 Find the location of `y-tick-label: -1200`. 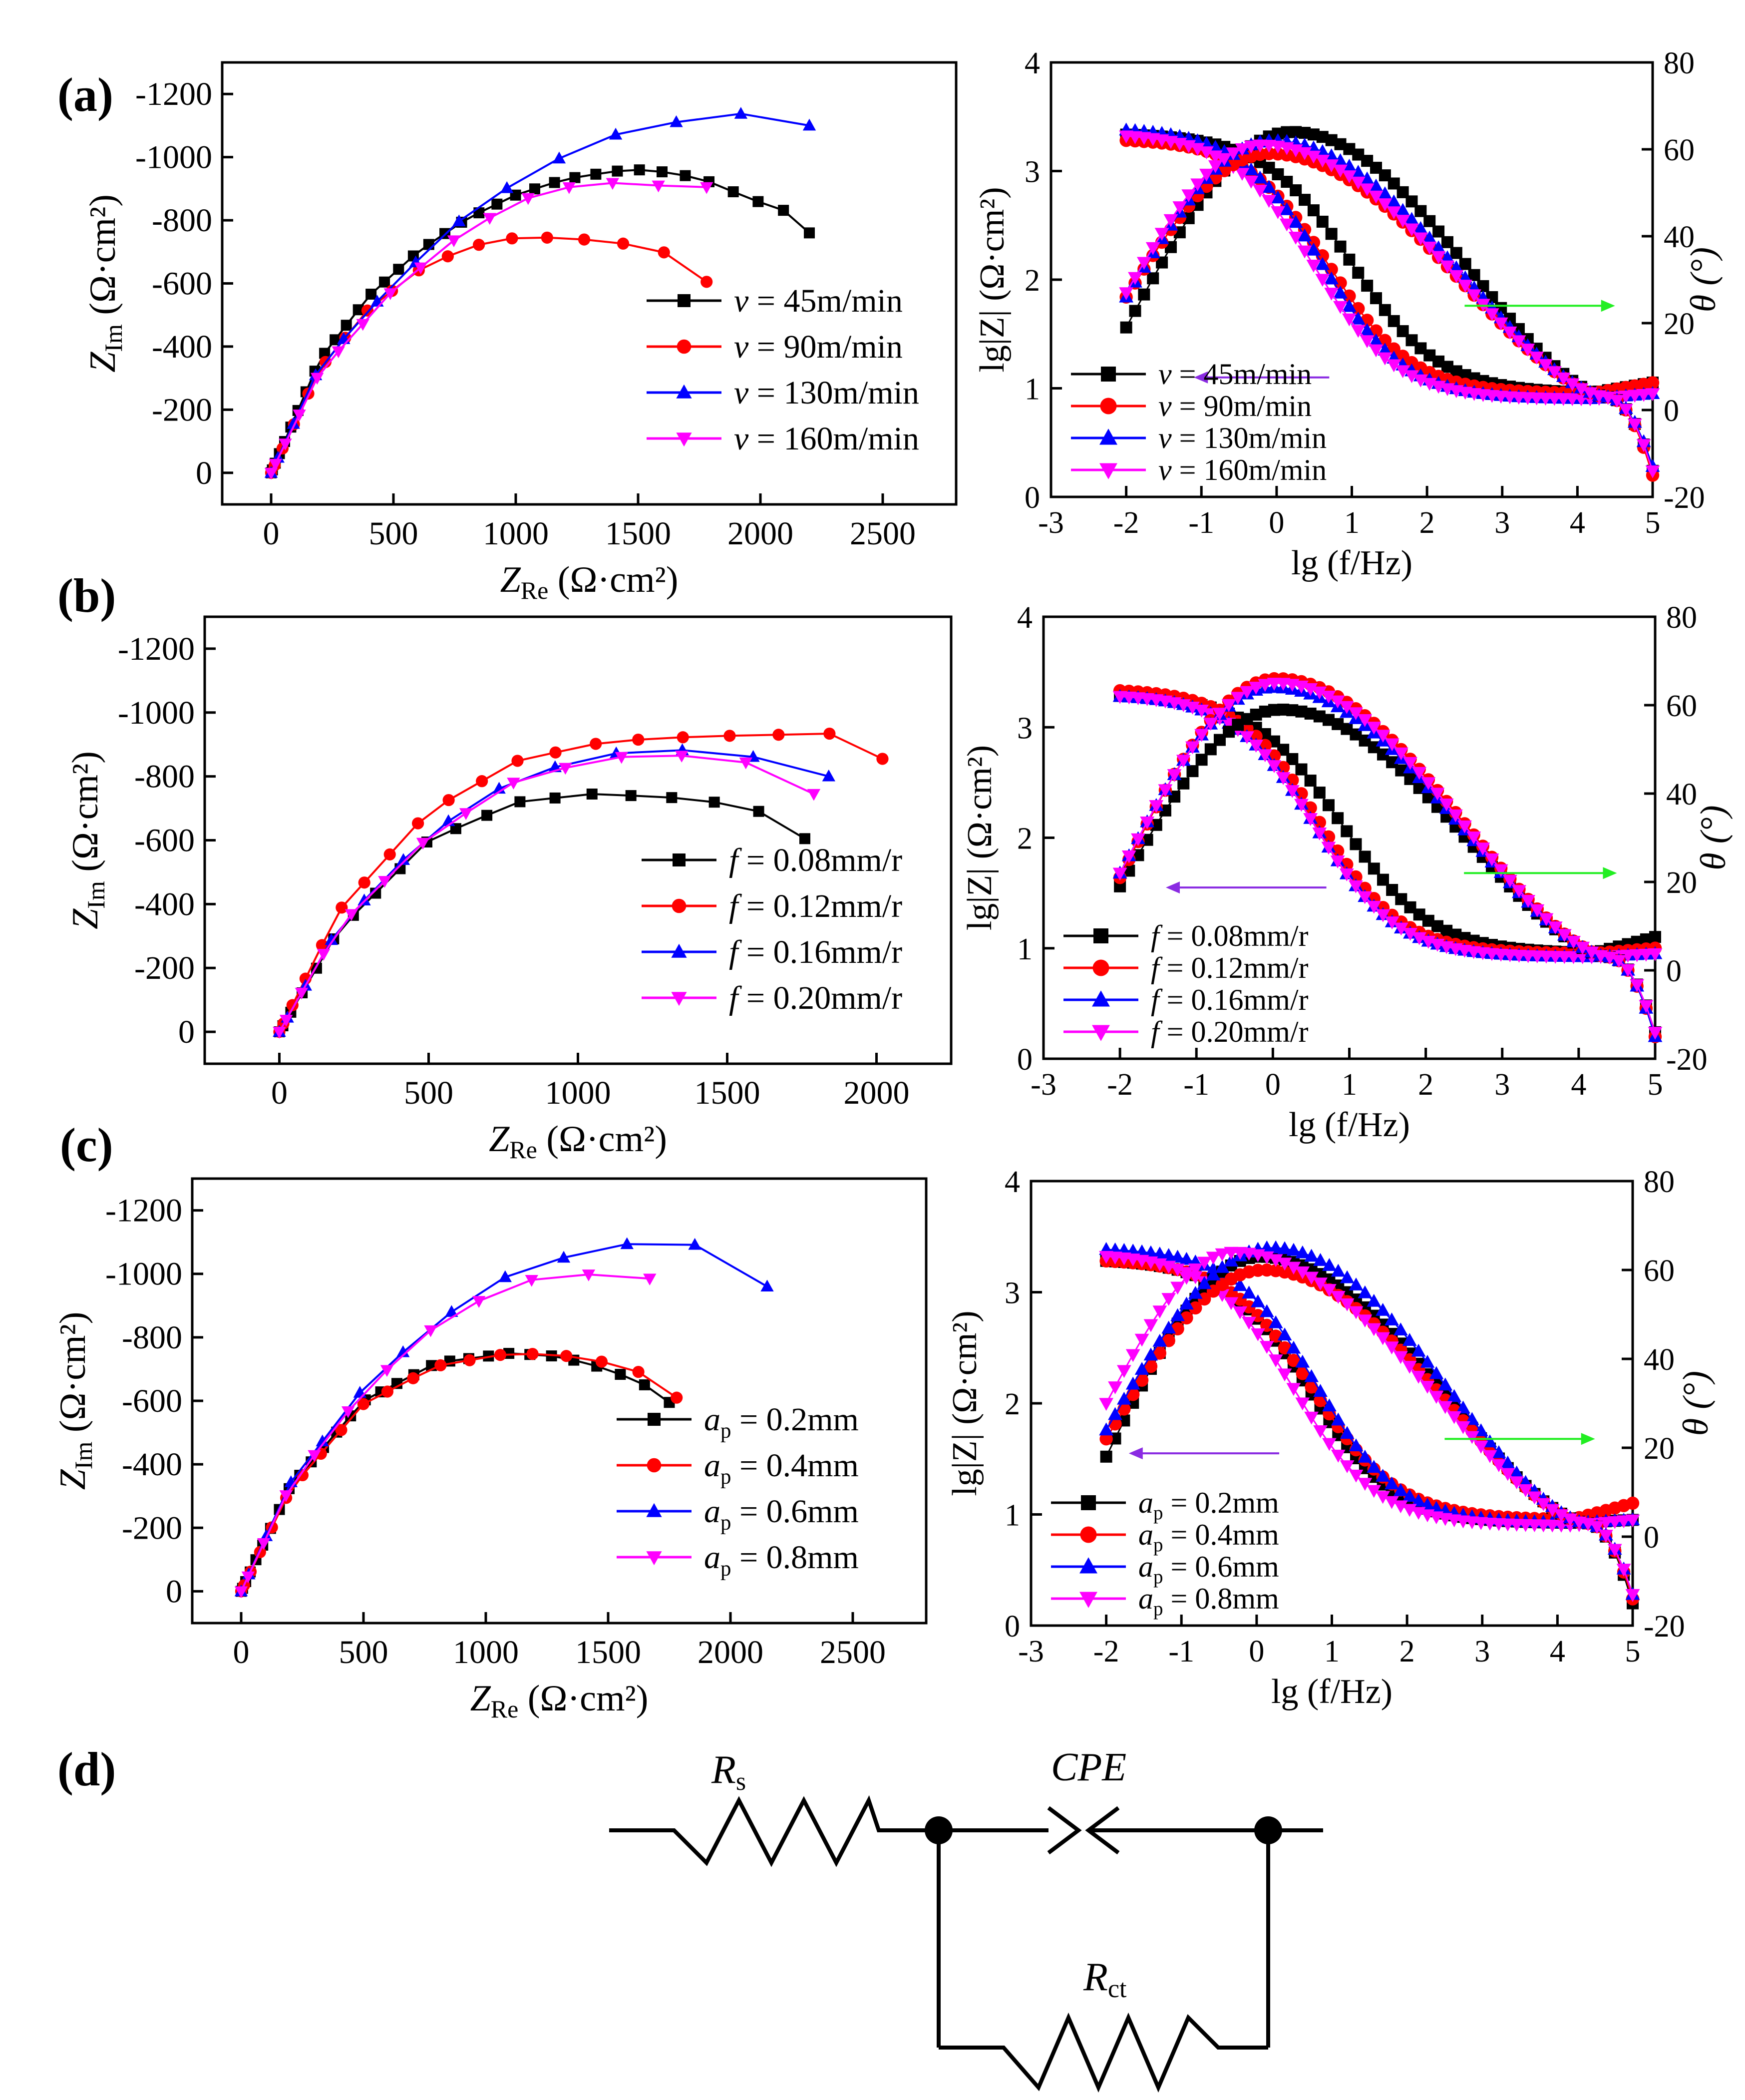

y-tick-label: -1200 is located at coordinates (174, 94).